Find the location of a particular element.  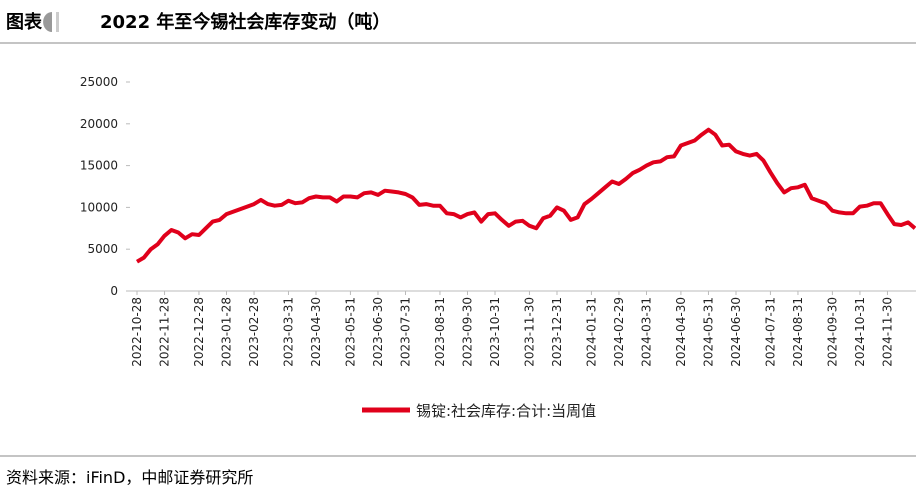

x-tick-label: 2024-03-31 is located at coordinates (646, 332).